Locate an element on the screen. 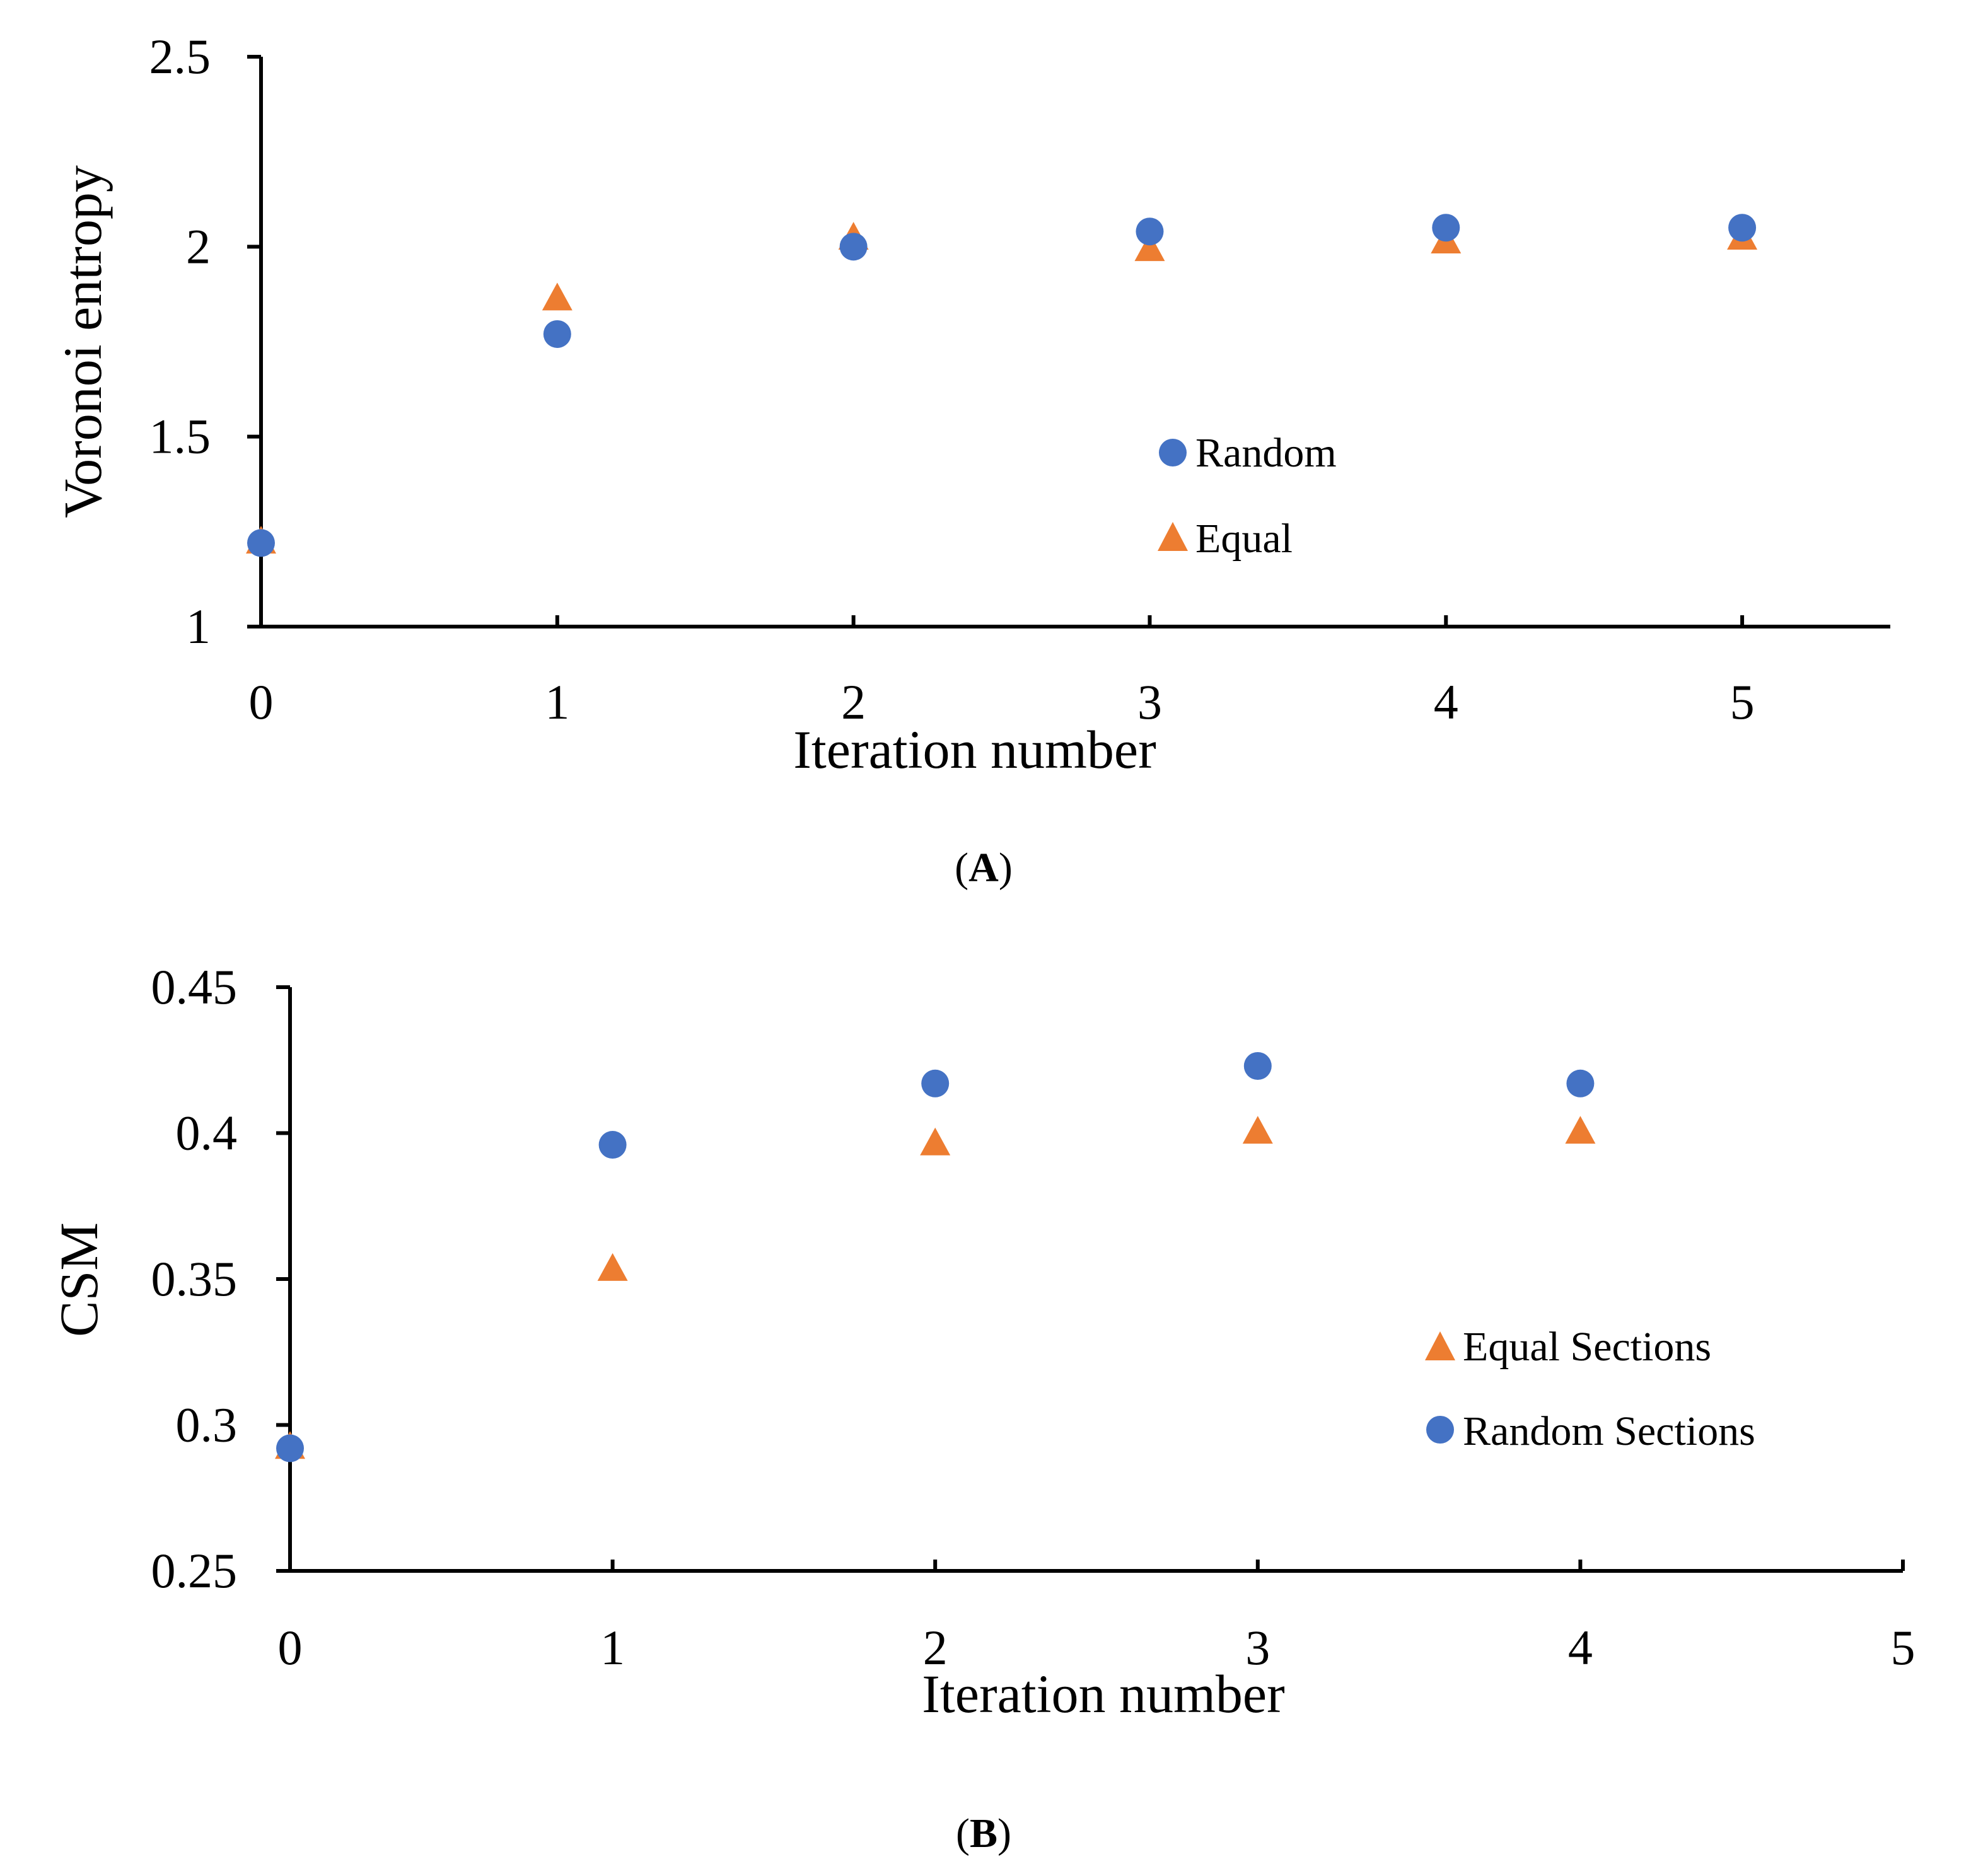  legend-label-random-sections: Random Sections is located at coordinates (1609, 1431).